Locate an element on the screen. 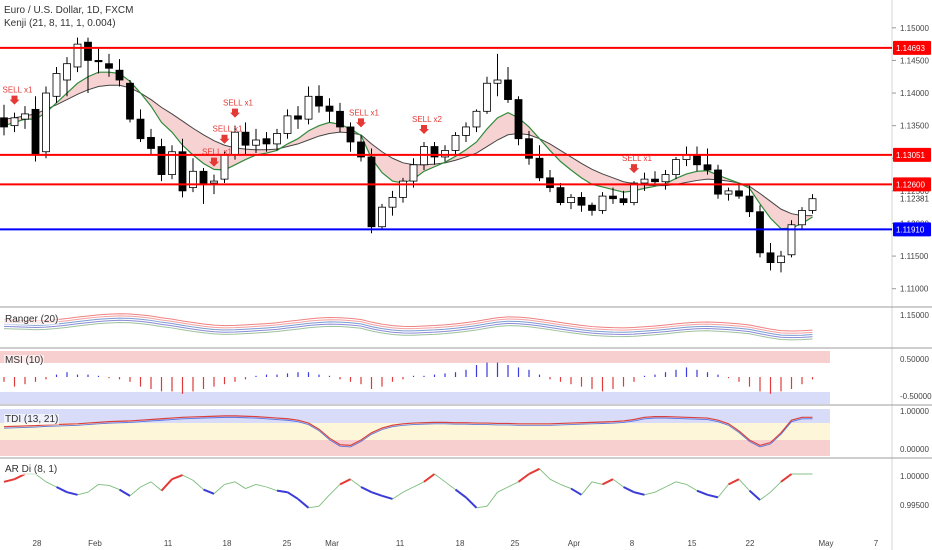 The height and width of the screenshot is (550, 932). tdi-mid-zone is located at coordinates (415, 431).